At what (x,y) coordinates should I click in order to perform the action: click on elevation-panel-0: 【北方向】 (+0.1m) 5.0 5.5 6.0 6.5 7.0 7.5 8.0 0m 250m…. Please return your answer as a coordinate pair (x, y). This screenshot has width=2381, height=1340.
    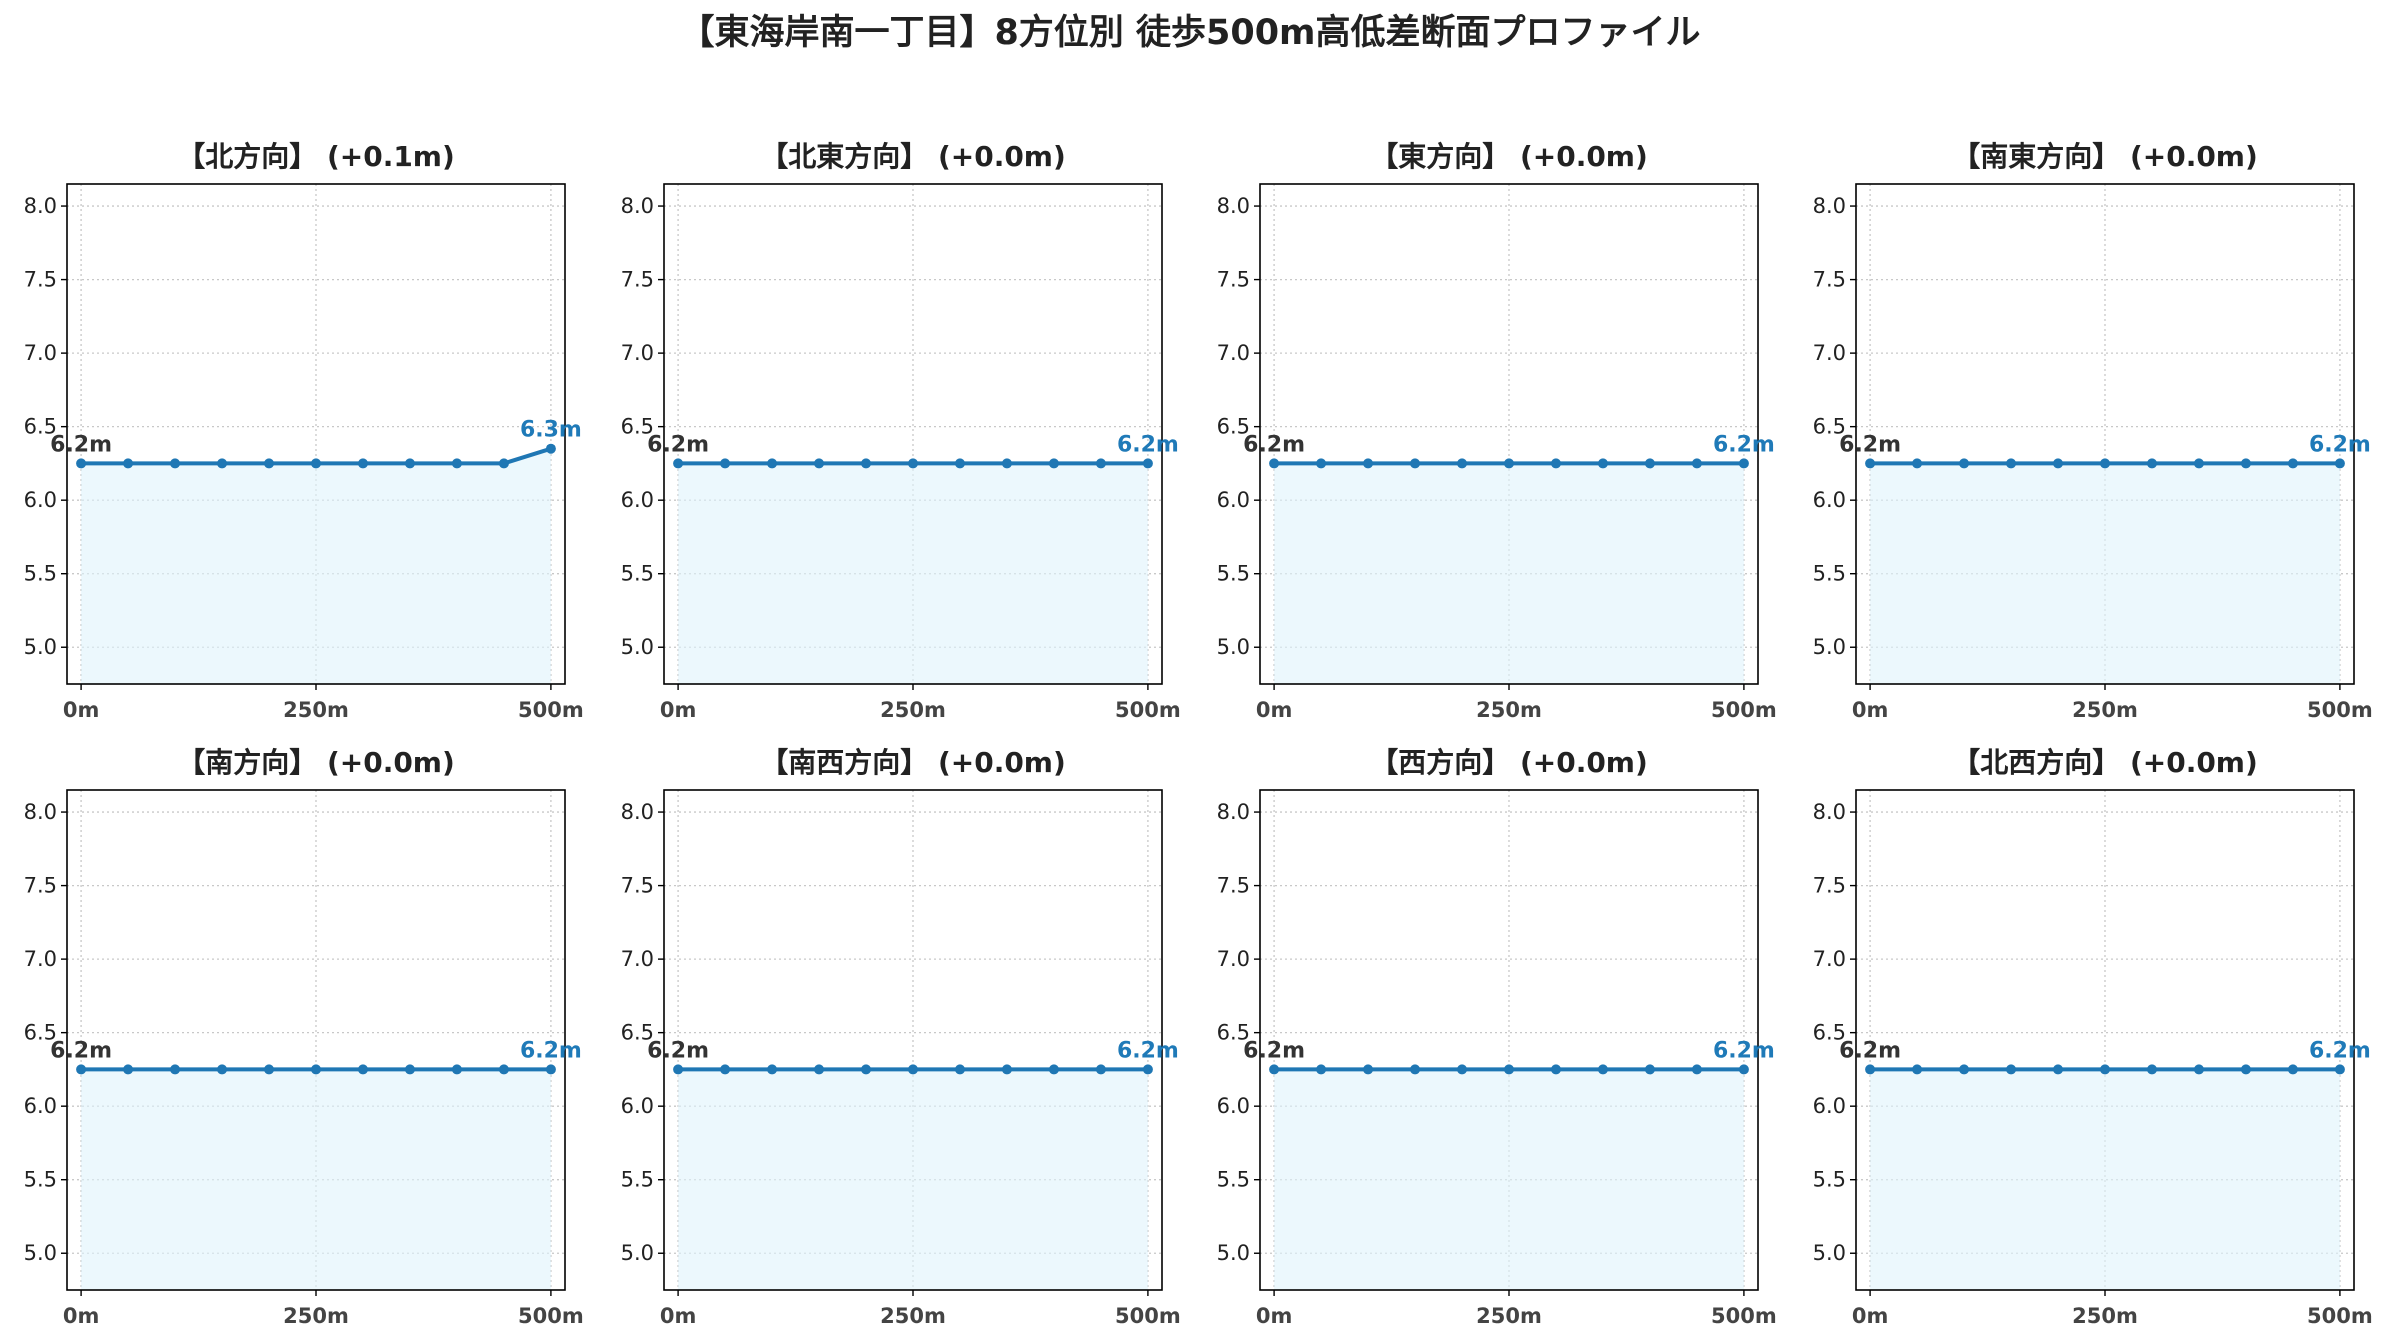
    Looking at the image, I should click on (304, 431).